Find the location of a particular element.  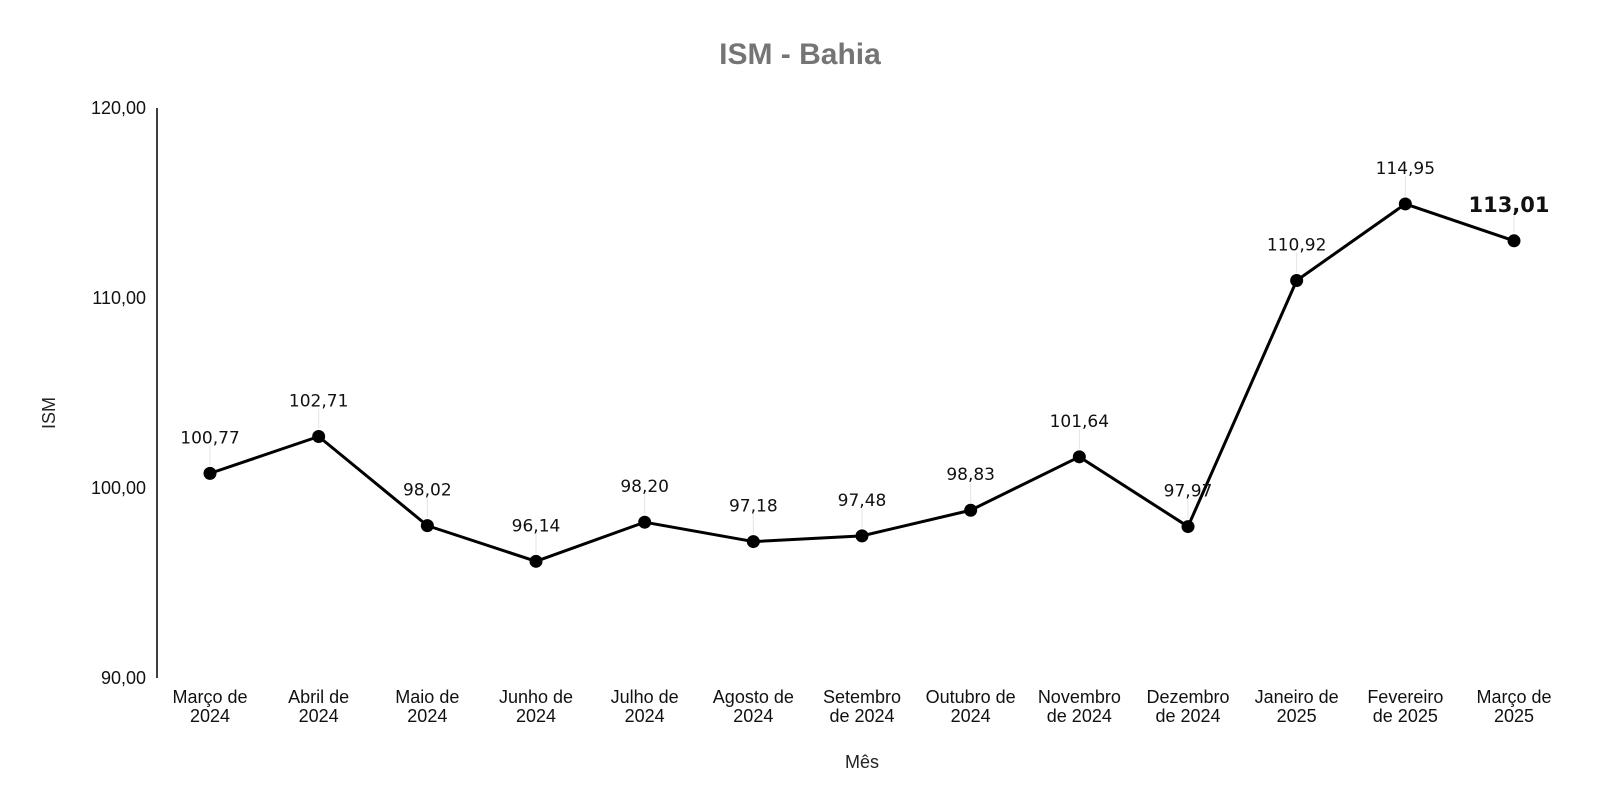

x-tick-label-line: Dezembro is located at coordinates (1187, 697).